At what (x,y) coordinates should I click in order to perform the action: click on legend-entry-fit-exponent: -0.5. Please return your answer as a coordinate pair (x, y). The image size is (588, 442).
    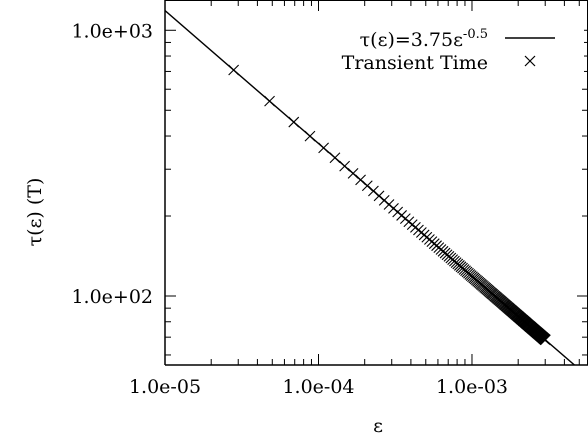
    Looking at the image, I should click on (475, 34).